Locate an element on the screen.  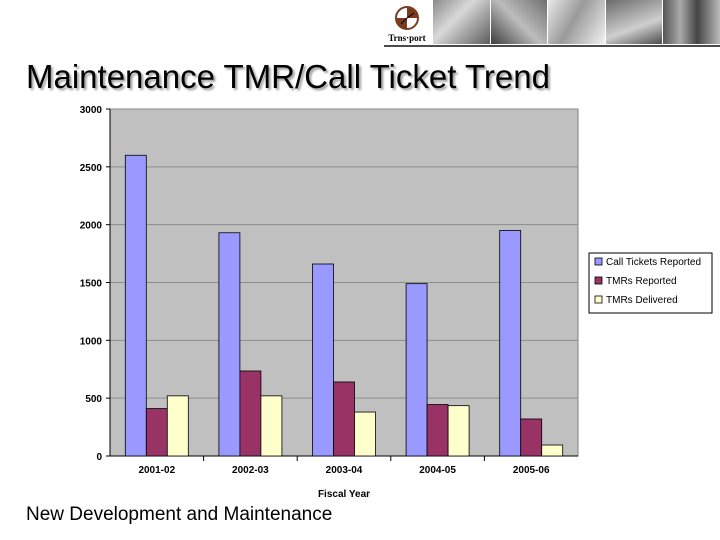
trnsport-logo: Trns·port is located at coordinates (407, 24).